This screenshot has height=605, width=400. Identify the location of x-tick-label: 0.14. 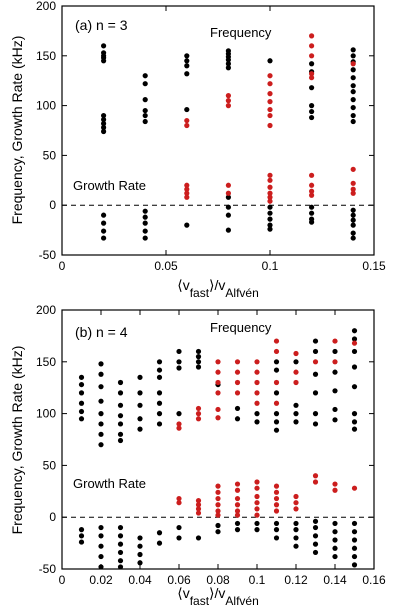
(335, 580).